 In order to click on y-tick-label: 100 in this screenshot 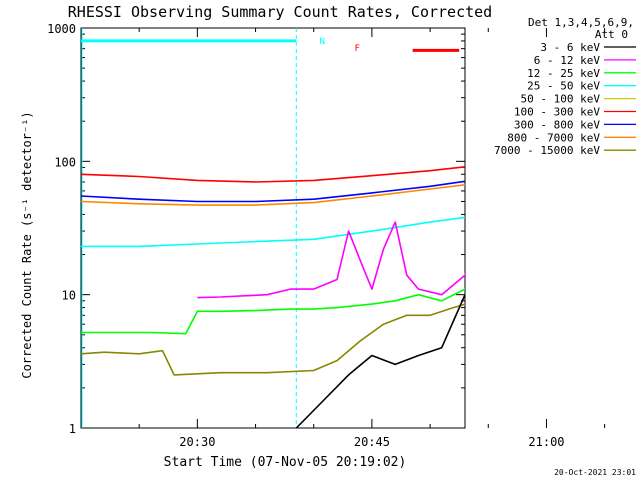, I will do `click(65, 162)`.